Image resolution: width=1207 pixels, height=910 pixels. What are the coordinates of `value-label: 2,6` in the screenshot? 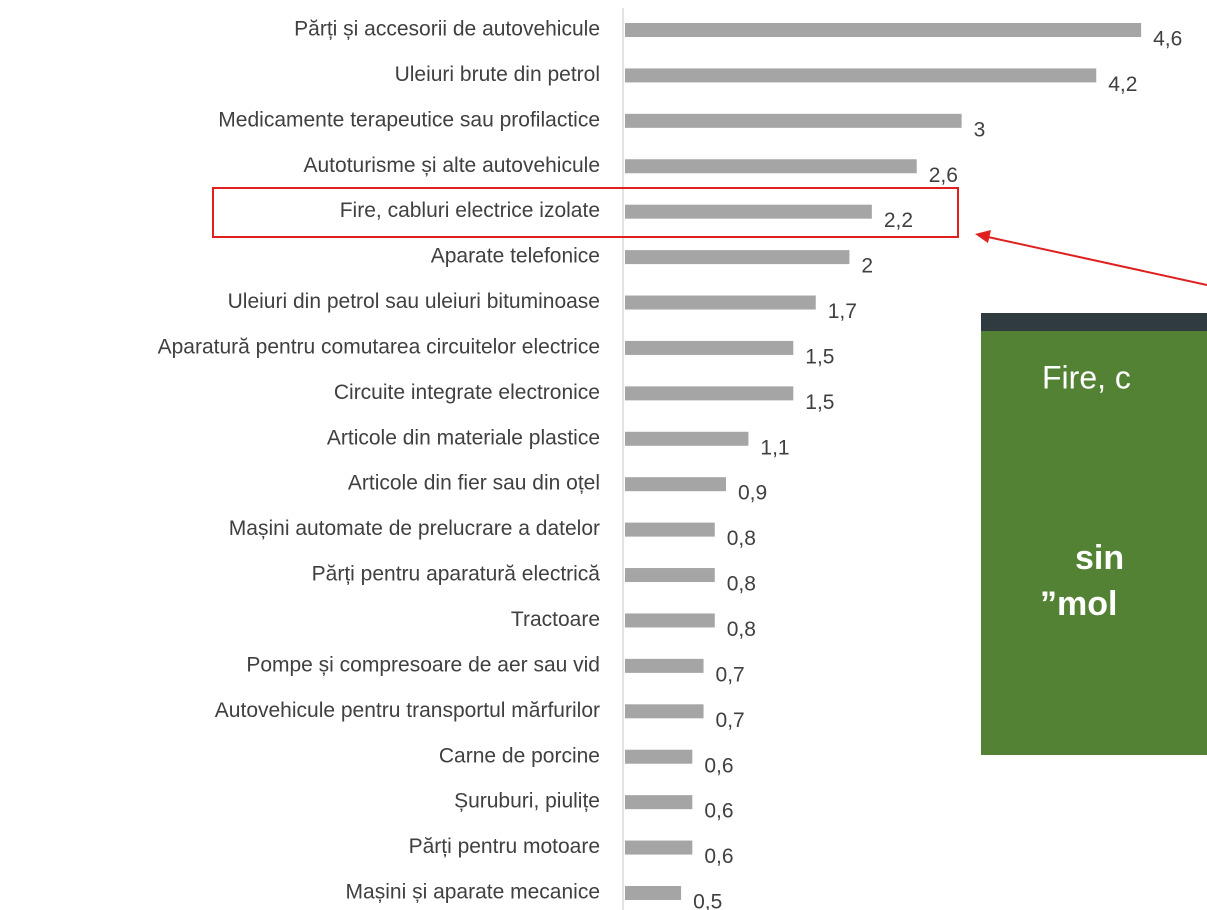 It's located at (943, 175).